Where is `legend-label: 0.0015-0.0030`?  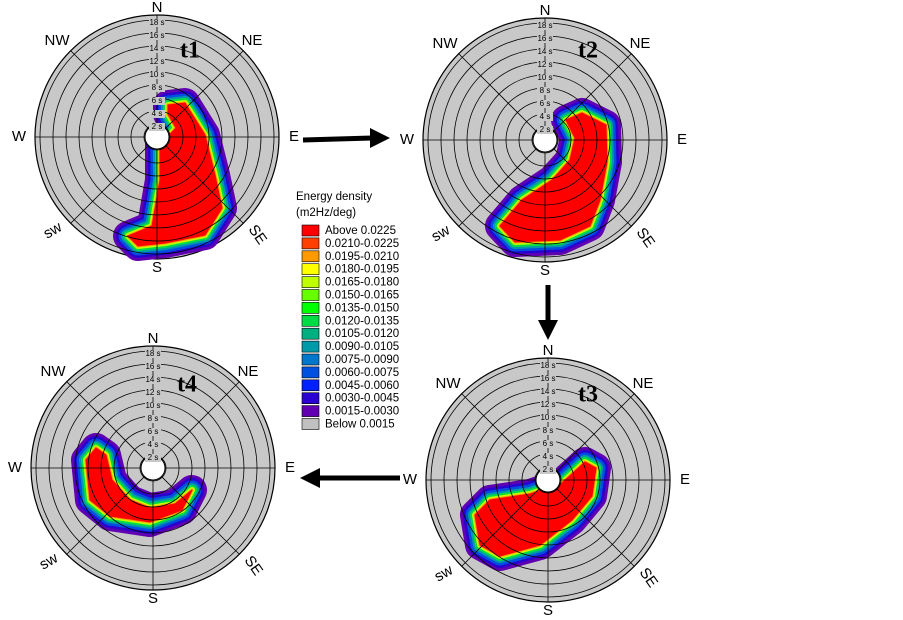 legend-label: 0.0015-0.0030 is located at coordinates (362, 412).